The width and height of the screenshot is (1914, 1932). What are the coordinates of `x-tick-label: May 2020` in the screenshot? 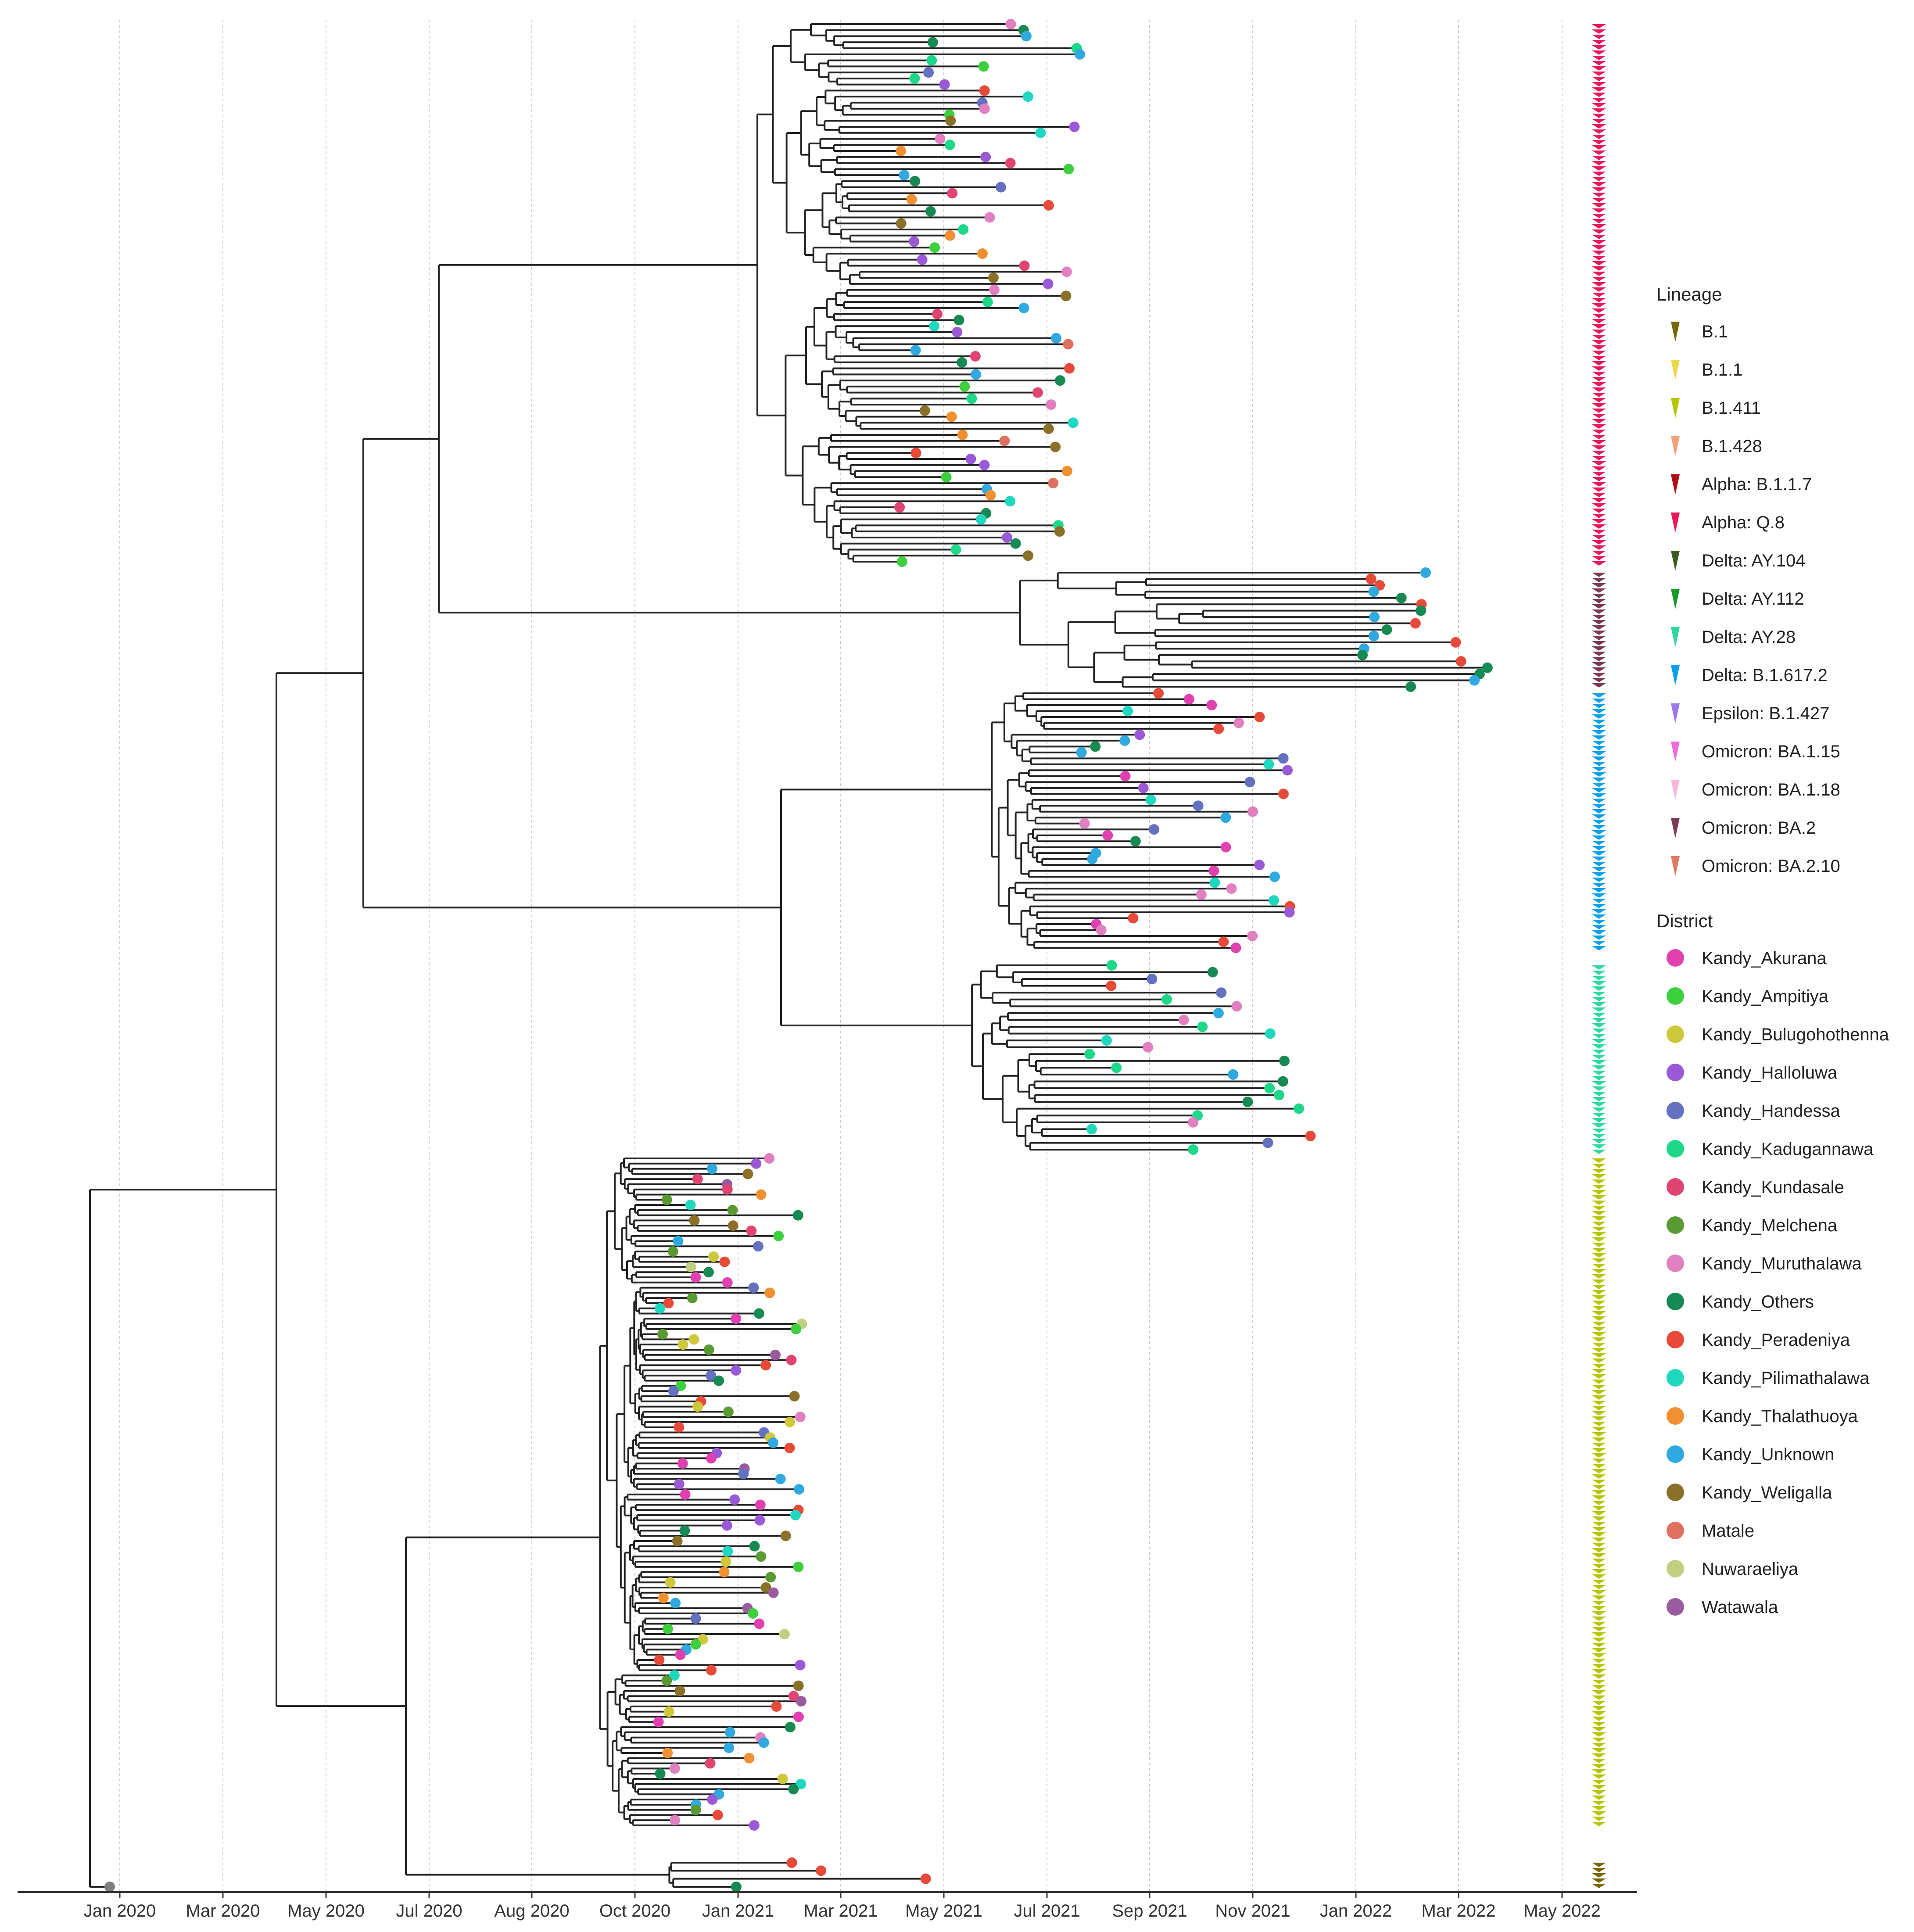 It's located at (326, 1911).